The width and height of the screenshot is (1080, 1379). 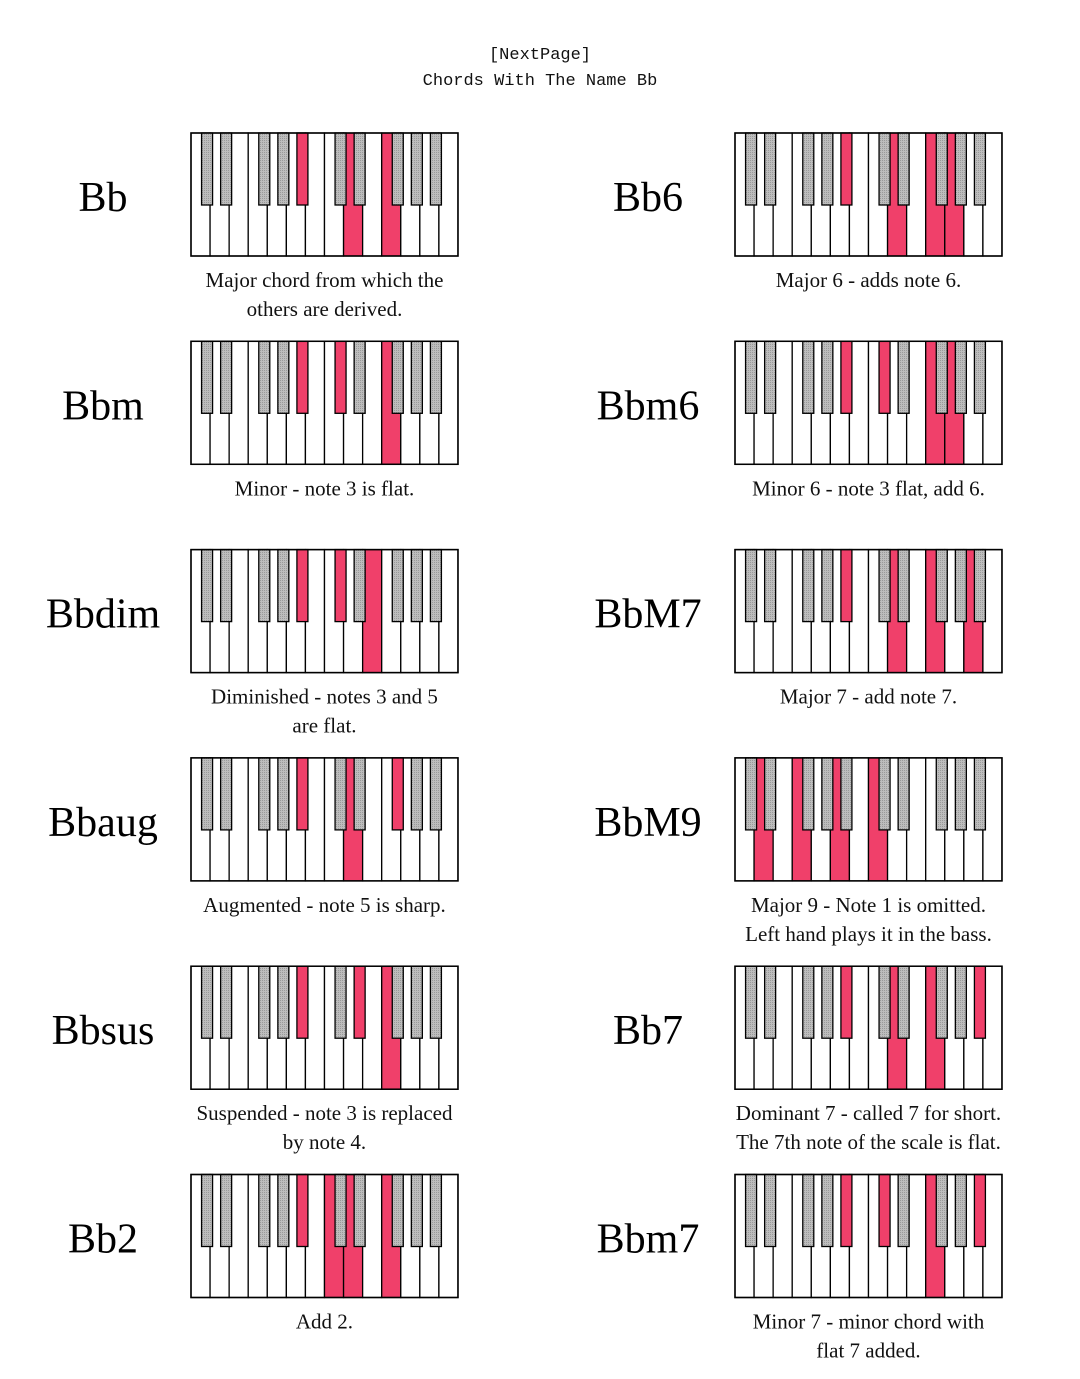 I want to click on chord-description: are flat., so click(x=324, y=726).